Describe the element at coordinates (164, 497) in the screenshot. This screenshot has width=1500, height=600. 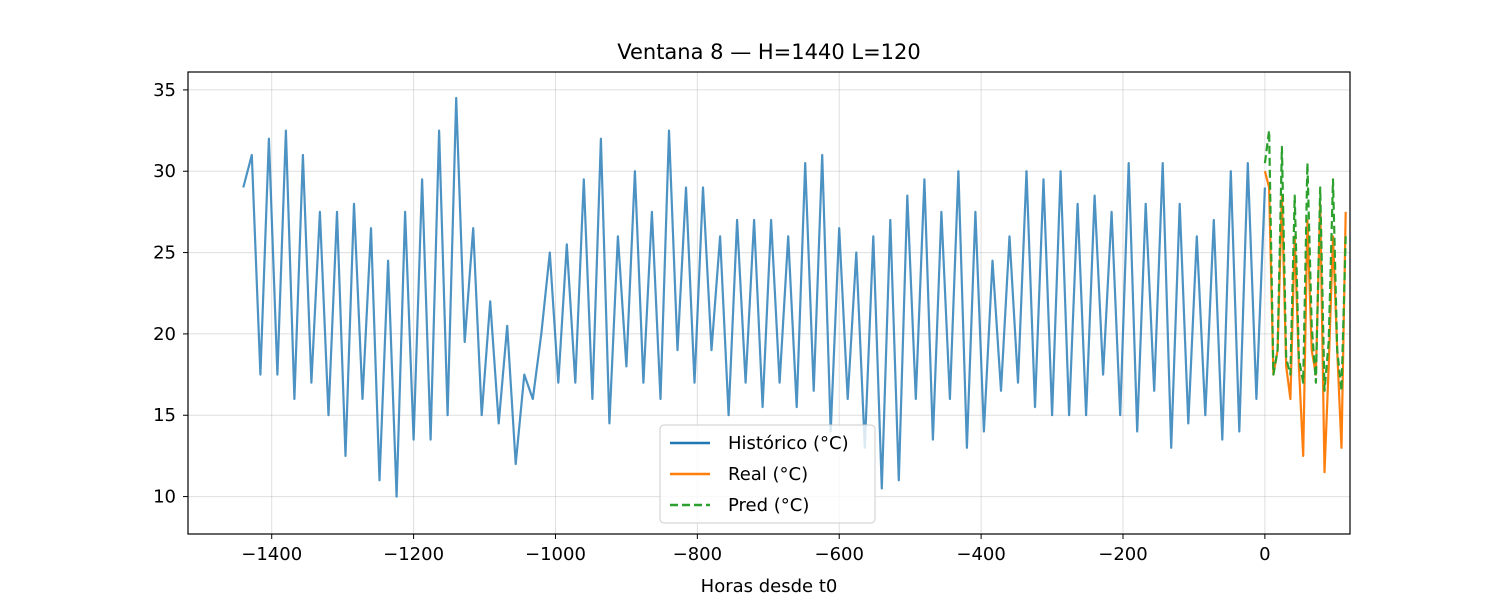
I see `y-tick-label: 10` at that location.